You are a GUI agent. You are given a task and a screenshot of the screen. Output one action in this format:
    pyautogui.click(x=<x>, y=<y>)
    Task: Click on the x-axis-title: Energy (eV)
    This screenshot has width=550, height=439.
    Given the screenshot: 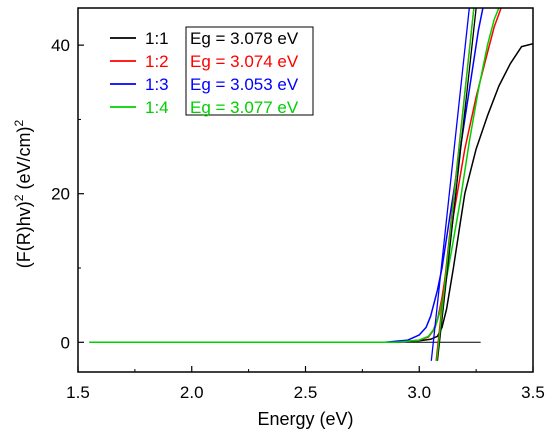 What is the action you would take?
    pyautogui.click(x=305, y=419)
    